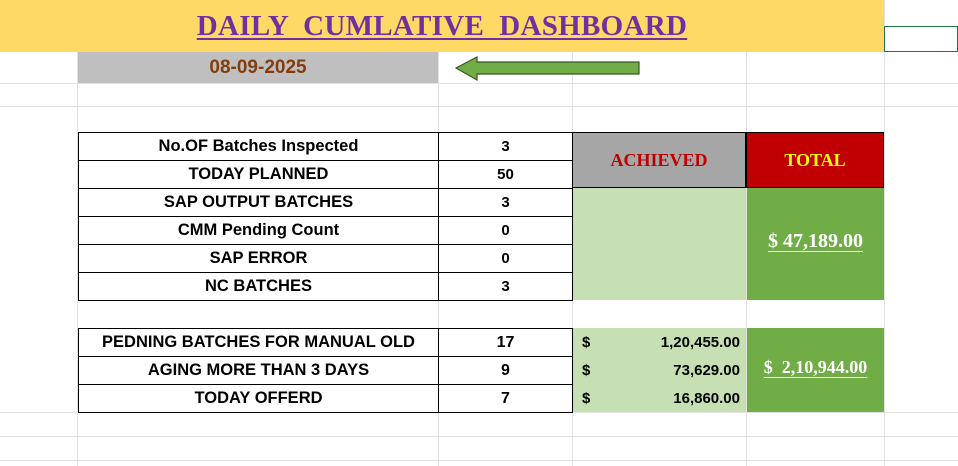  I want to click on left-arrow-icon, so click(547, 69).